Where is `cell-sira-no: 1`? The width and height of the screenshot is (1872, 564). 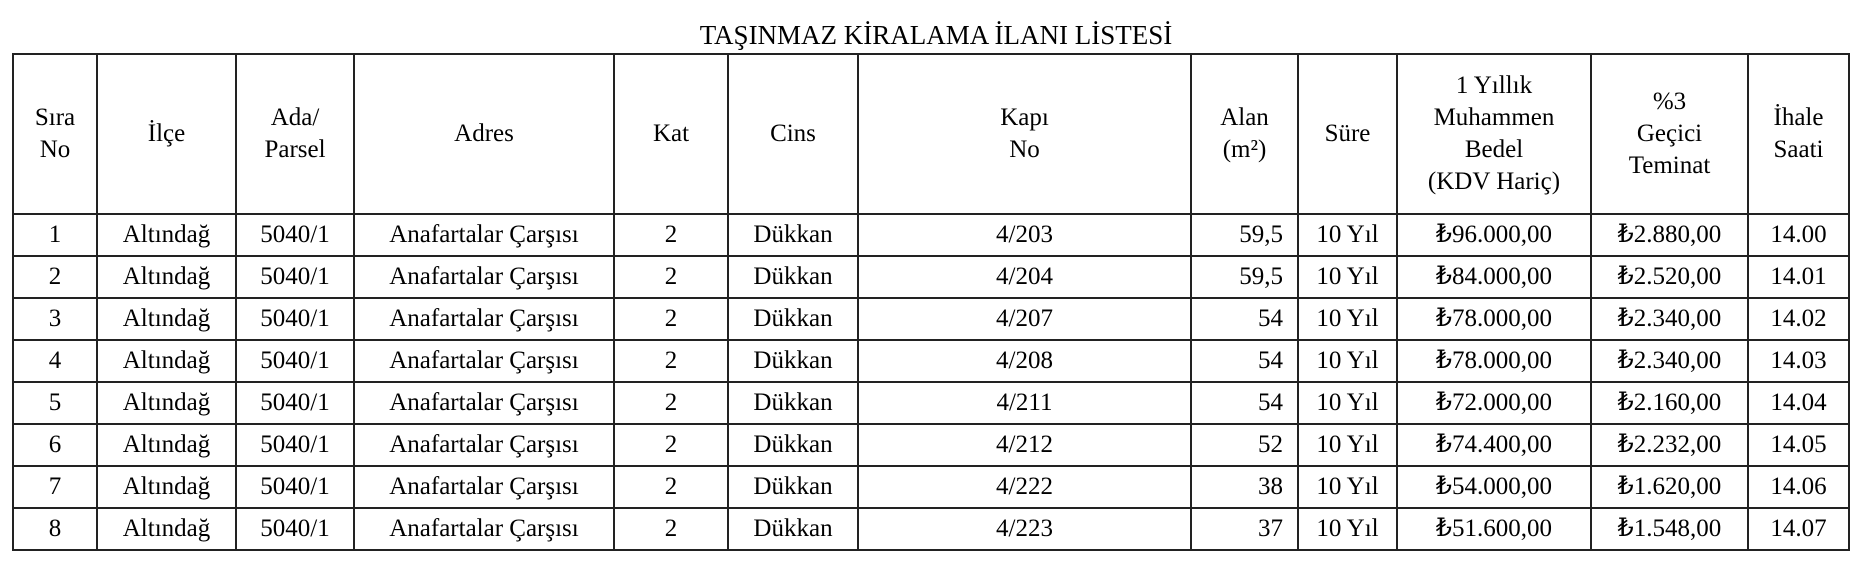
cell-sira-no: 1 is located at coordinates (55, 235).